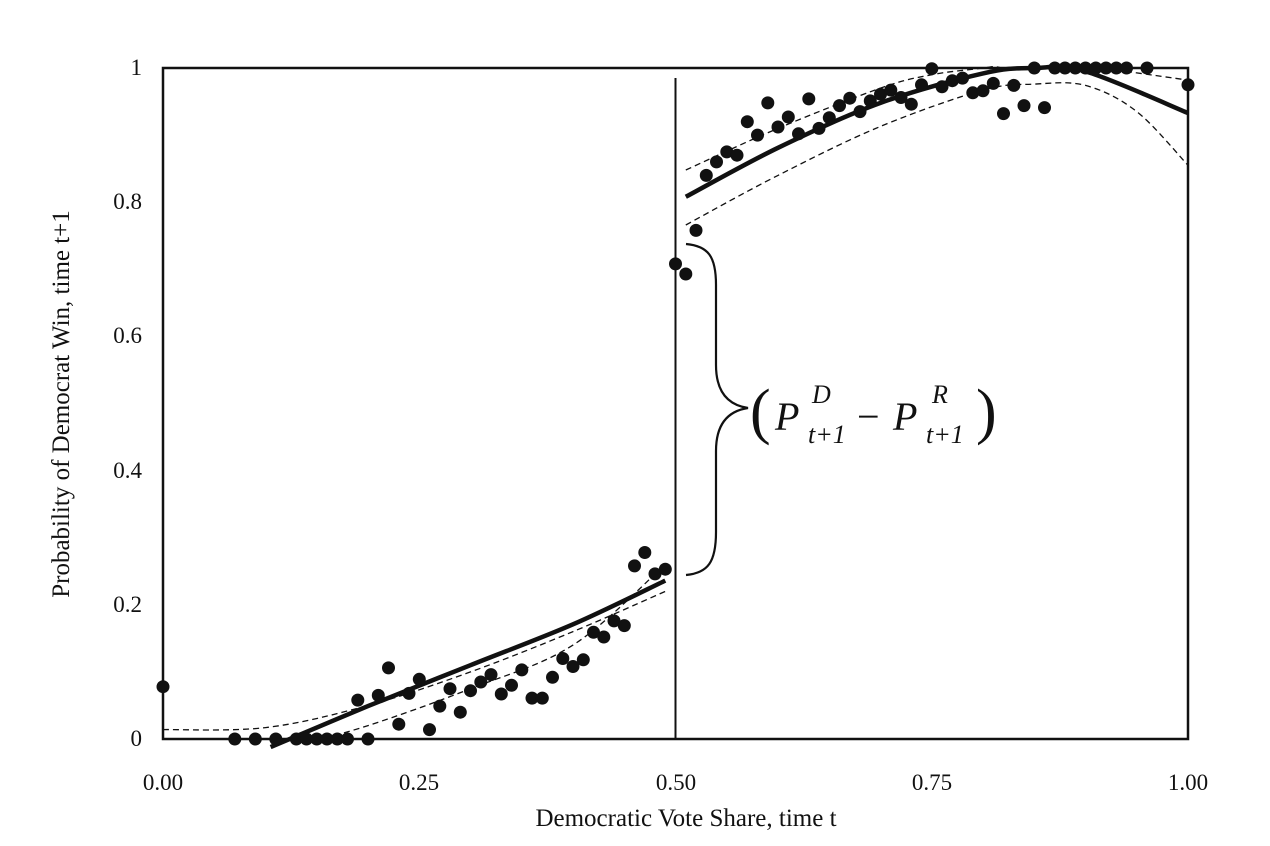  I want to click on y-tick-label-2: 0.4, so click(127, 470).